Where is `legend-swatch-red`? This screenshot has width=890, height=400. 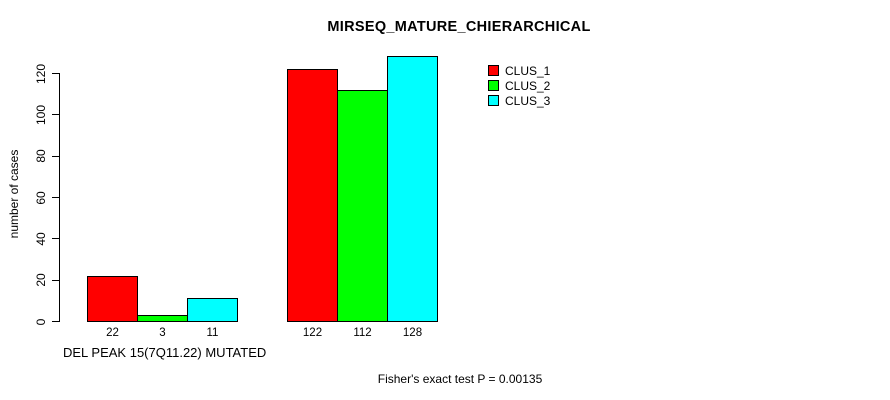
legend-swatch-red is located at coordinates (493, 70).